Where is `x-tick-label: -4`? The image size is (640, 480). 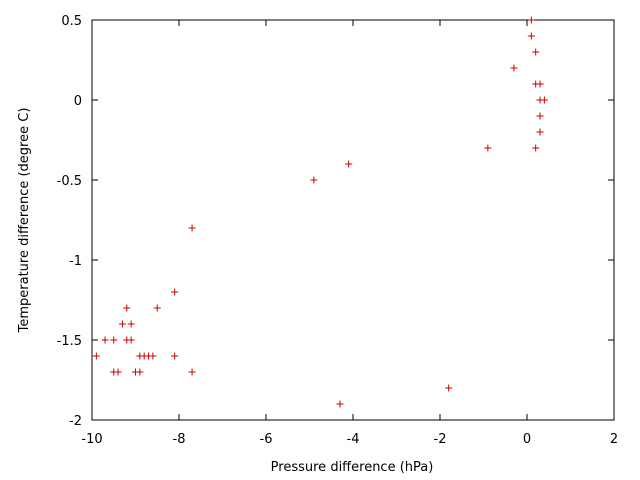 x-tick-label: -4 is located at coordinates (353, 439).